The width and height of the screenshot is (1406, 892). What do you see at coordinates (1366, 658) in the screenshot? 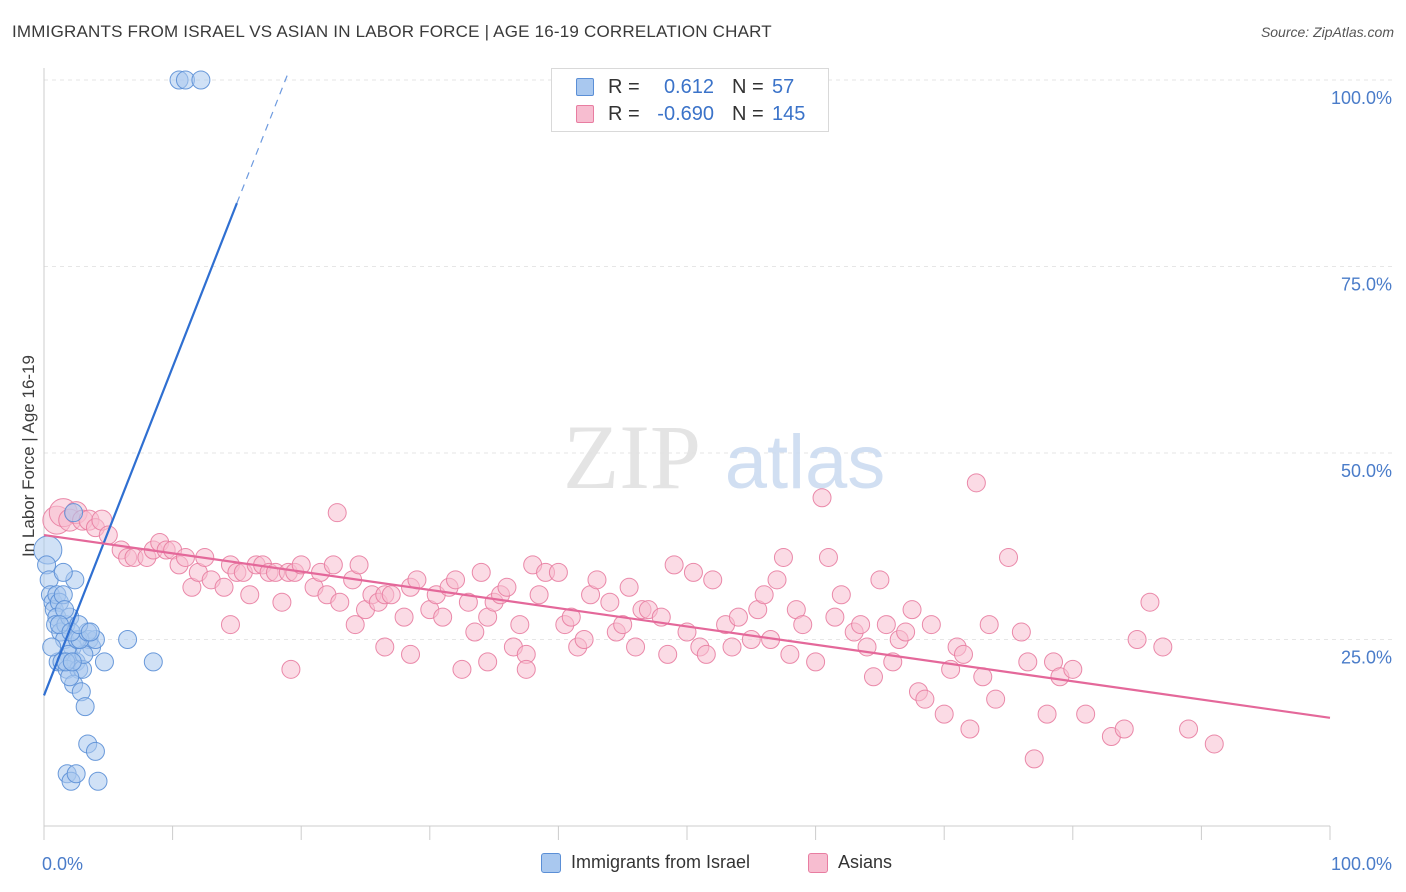
I see `y-tick-label: 25.0%` at bounding box center [1366, 658].